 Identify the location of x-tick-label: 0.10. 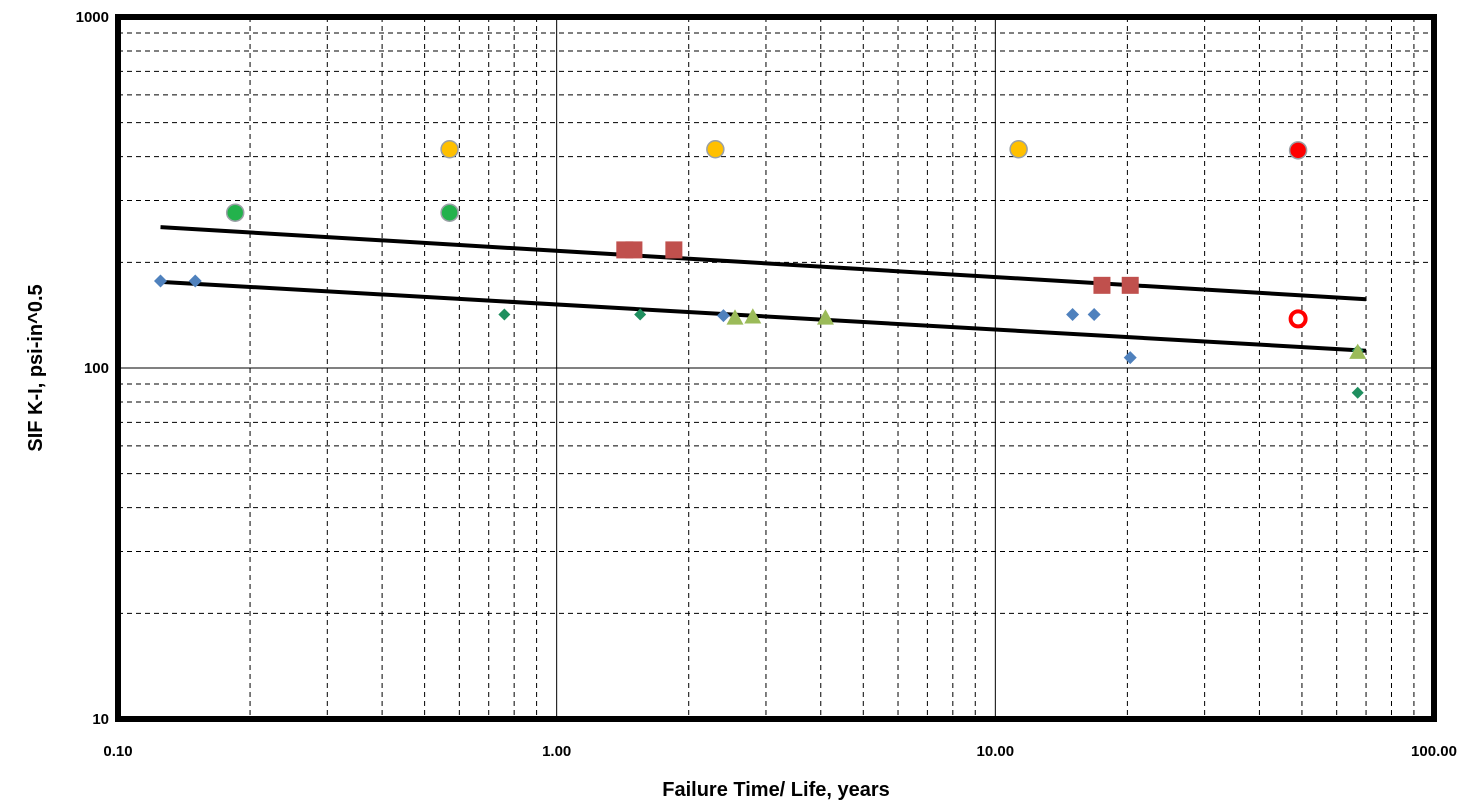
(117, 751).